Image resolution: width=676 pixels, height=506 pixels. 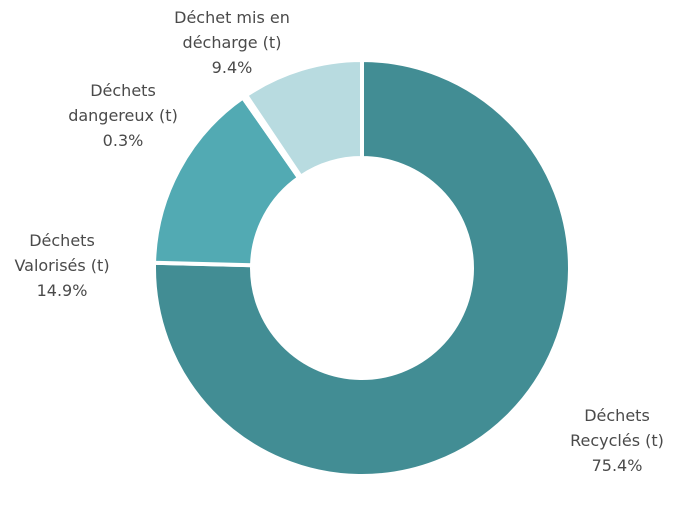 I want to click on category-name: Déchets Recyclés (t), so click(x=617, y=428).